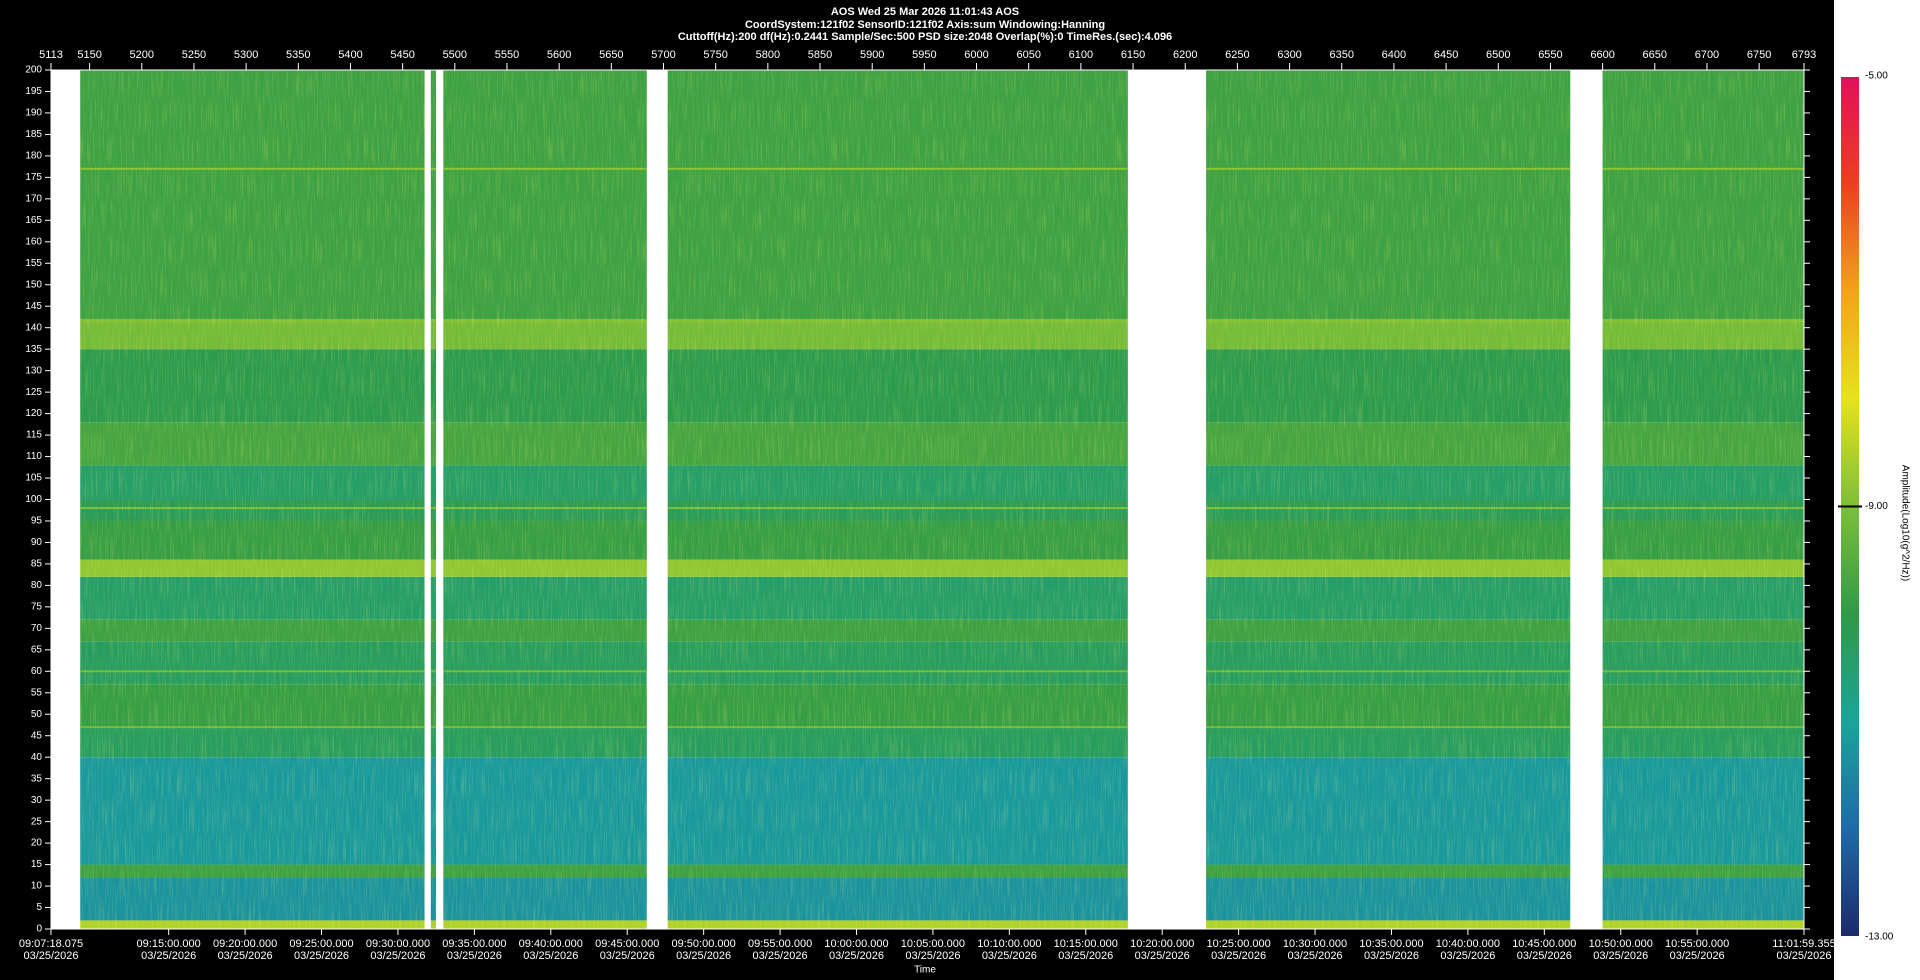 The image size is (1920, 980). What do you see at coordinates (1550, 55) in the screenshot?
I see `x-tick-label: 6550` at bounding box center [1550, 55].